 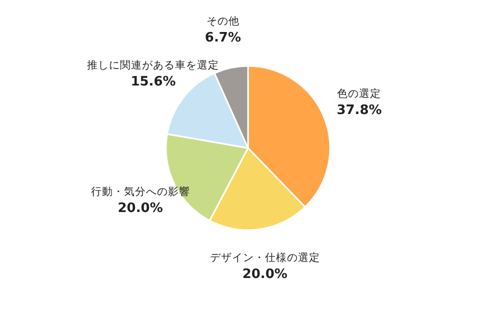 What do you see at coordinates (222, 38) in the screenshot?
I see `data-label: 6.7%` at bounding box center [222, 38].